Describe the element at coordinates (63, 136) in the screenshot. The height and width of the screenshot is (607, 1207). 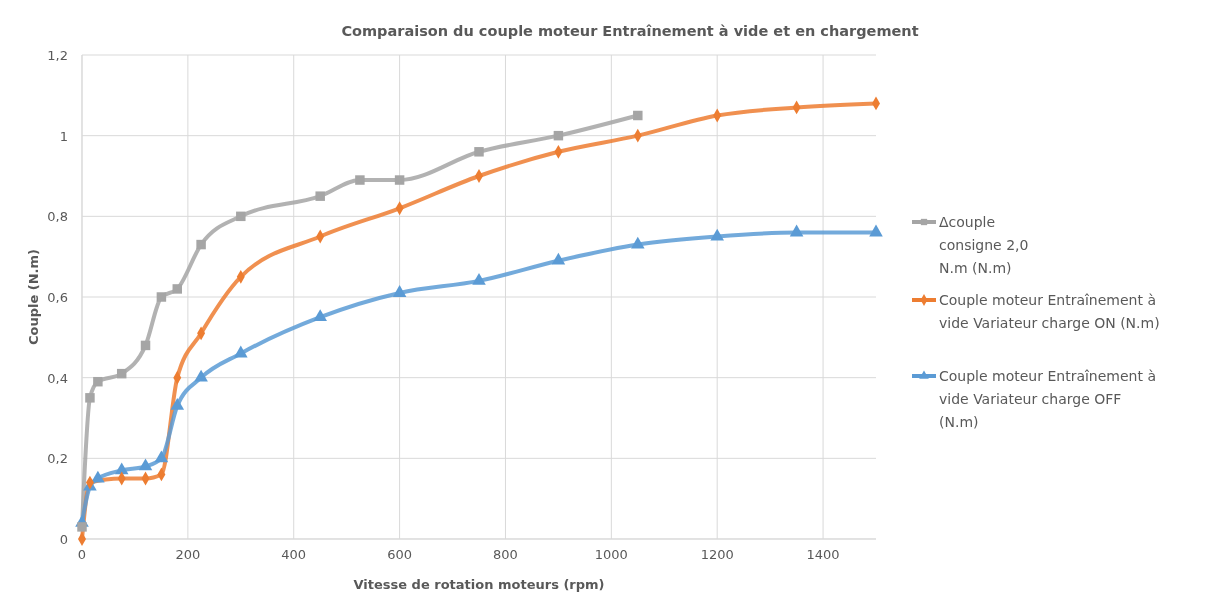
I see `y-tick-label: 1` at that location.